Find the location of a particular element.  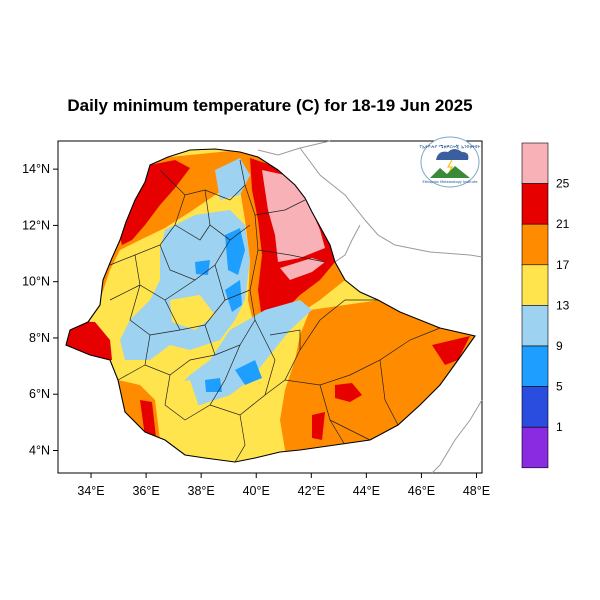

x-tick-label: 38°E is located at coordinates (201, 491).